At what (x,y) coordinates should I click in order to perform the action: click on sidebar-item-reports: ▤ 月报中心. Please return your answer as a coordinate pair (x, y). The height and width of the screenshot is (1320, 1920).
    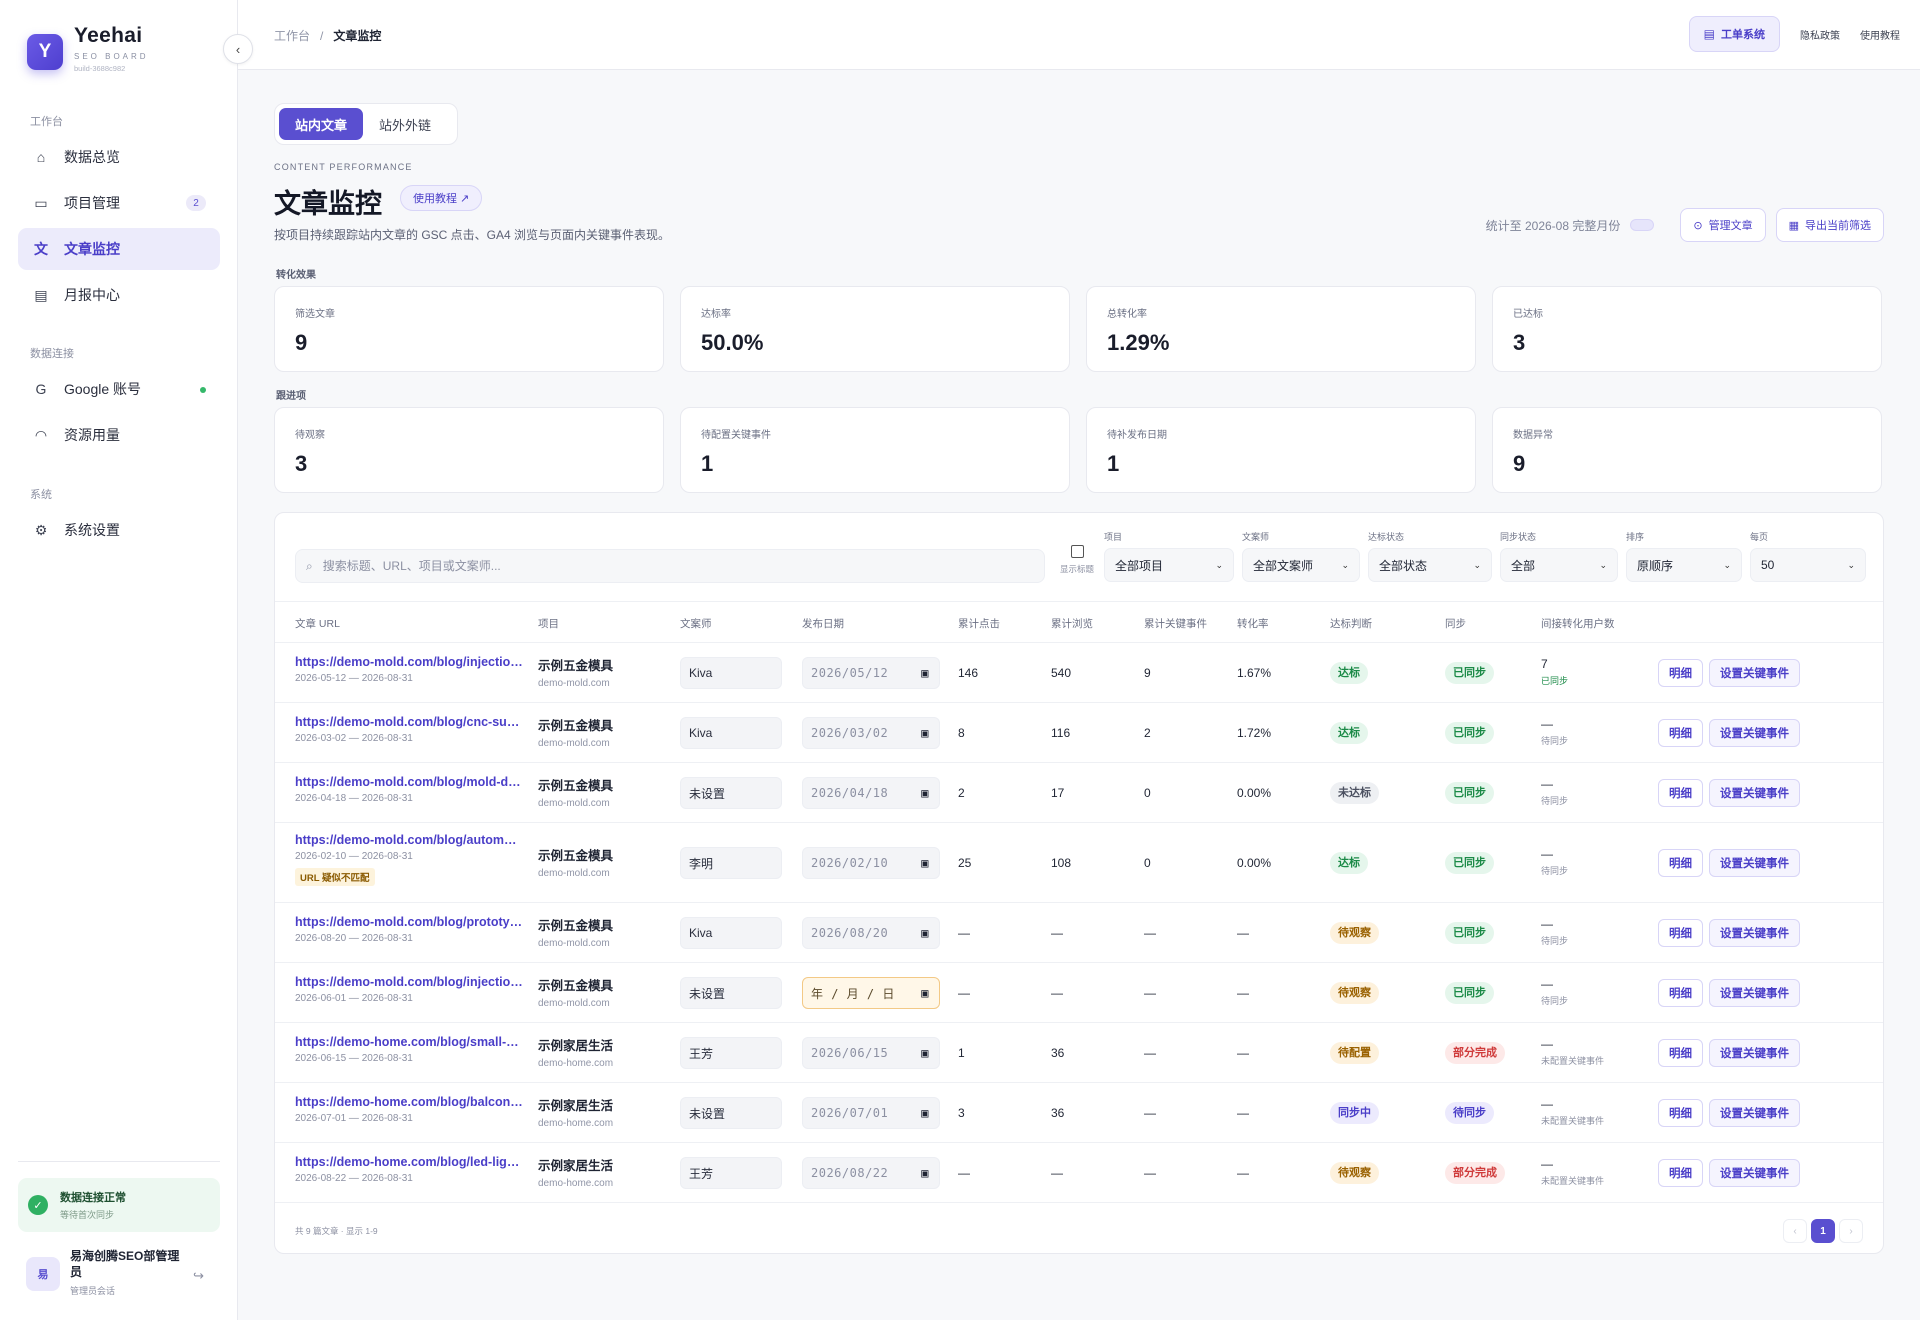
    Looking at the image, I should click on (119, 295).